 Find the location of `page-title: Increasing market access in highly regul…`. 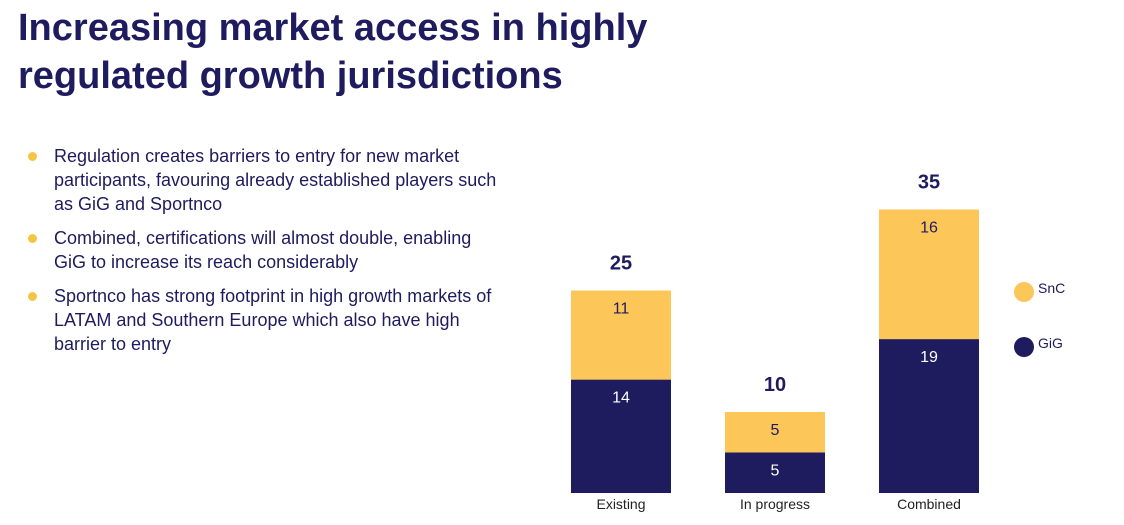

page-title: Increasing market access in highly regul… is located at coordinates (333, 52).